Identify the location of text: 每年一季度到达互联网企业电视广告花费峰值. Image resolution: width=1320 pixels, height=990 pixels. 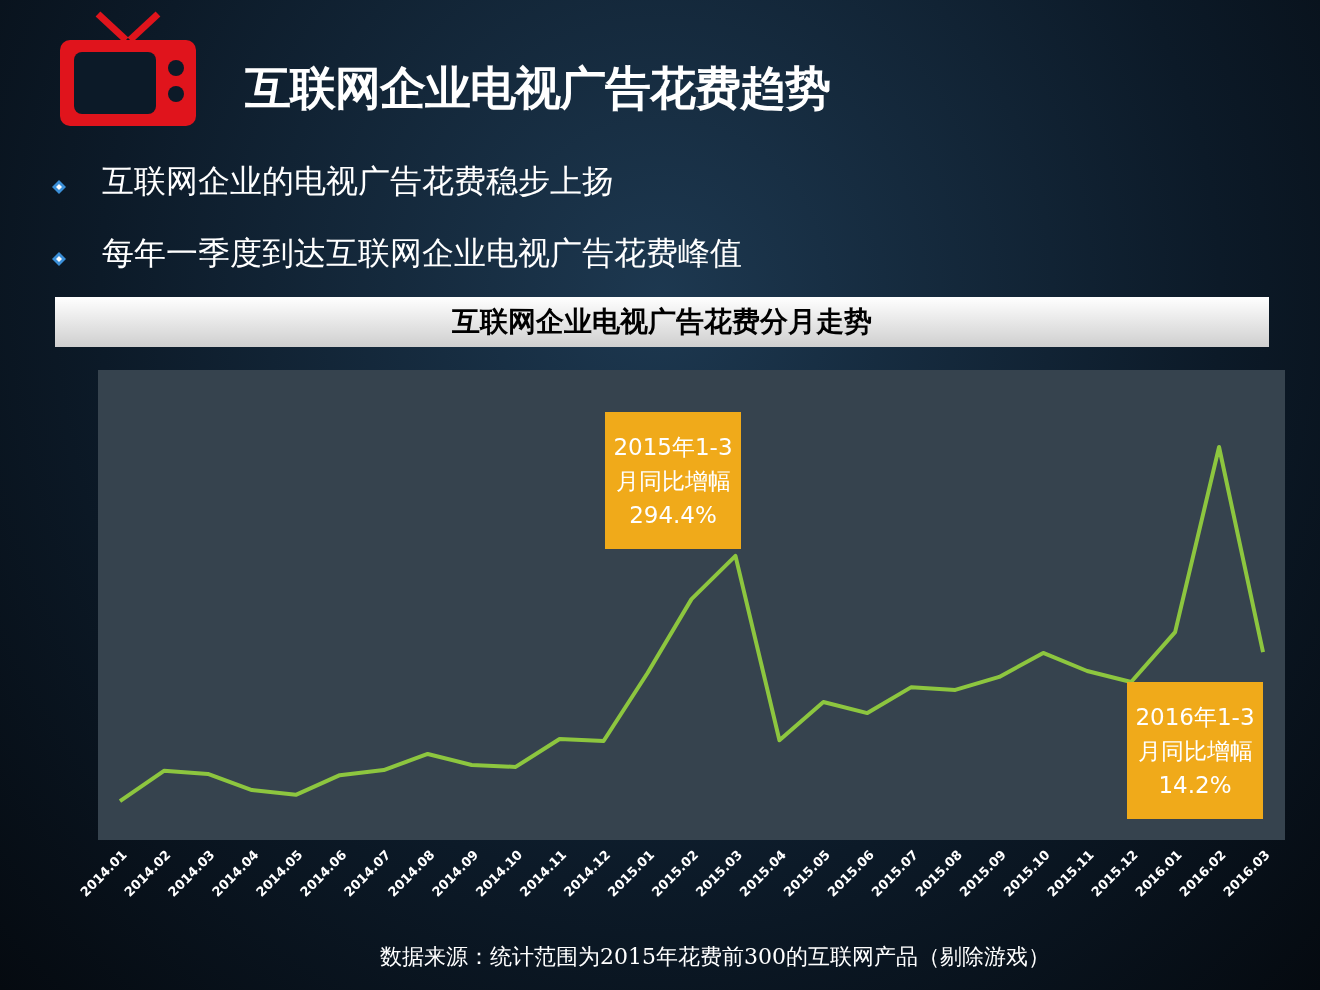
(422, 253).